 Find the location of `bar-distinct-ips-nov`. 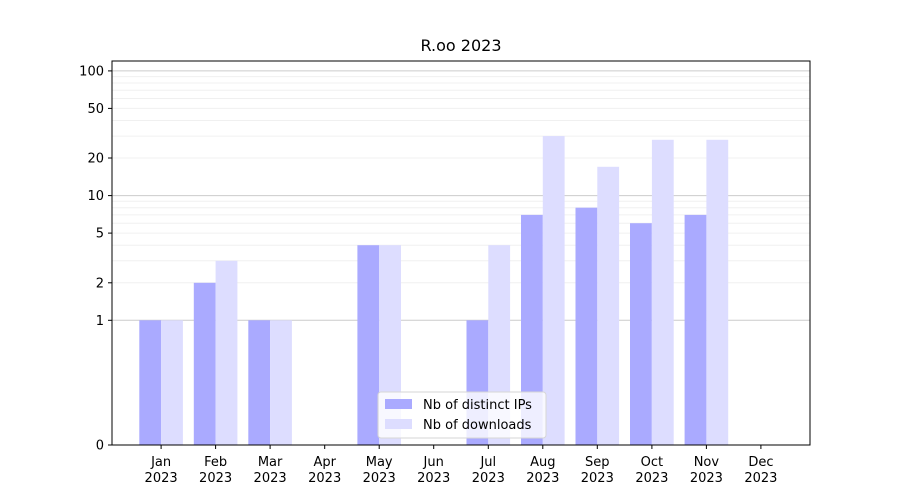

bar-distinct-ips-nov is located at coordinates (695, 329).